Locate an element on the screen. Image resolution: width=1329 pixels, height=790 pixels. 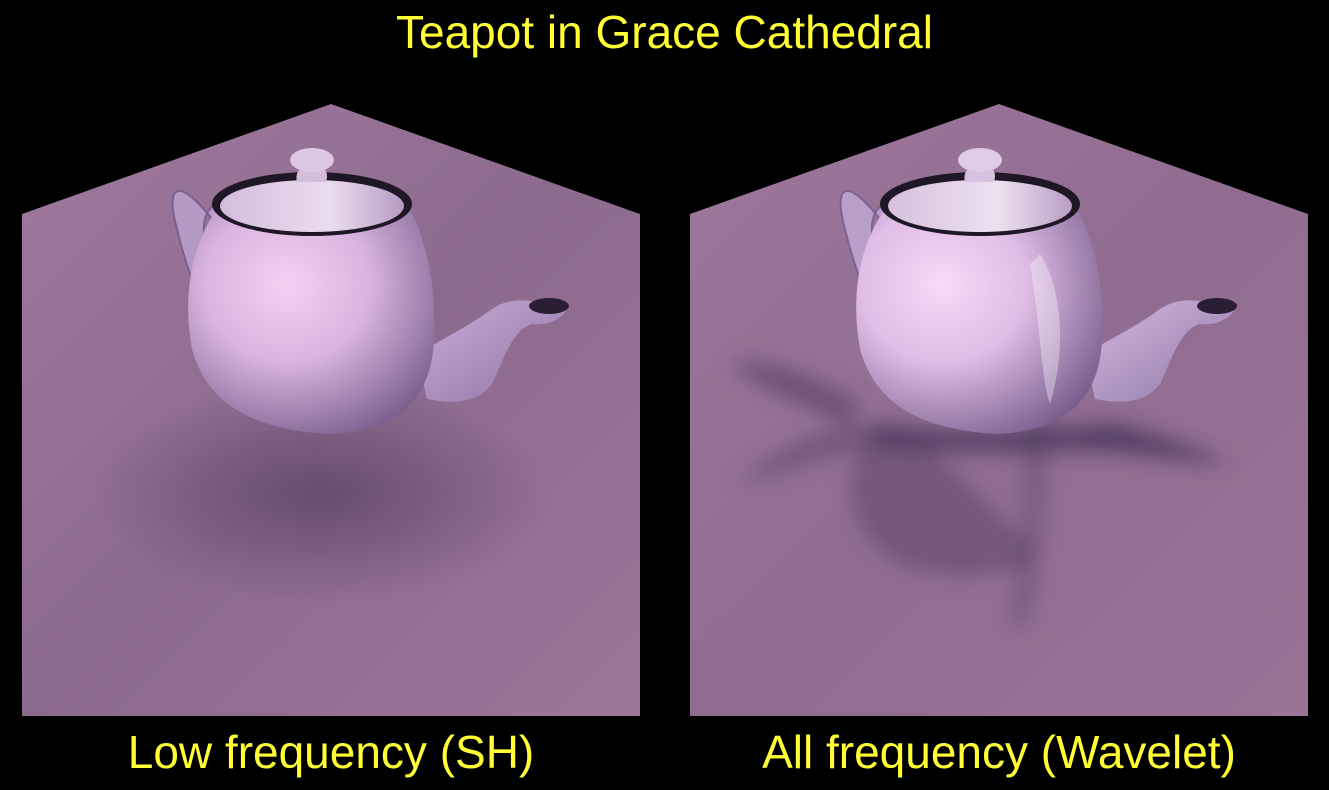
sharp-shadows is located at coordinates (980, 496).